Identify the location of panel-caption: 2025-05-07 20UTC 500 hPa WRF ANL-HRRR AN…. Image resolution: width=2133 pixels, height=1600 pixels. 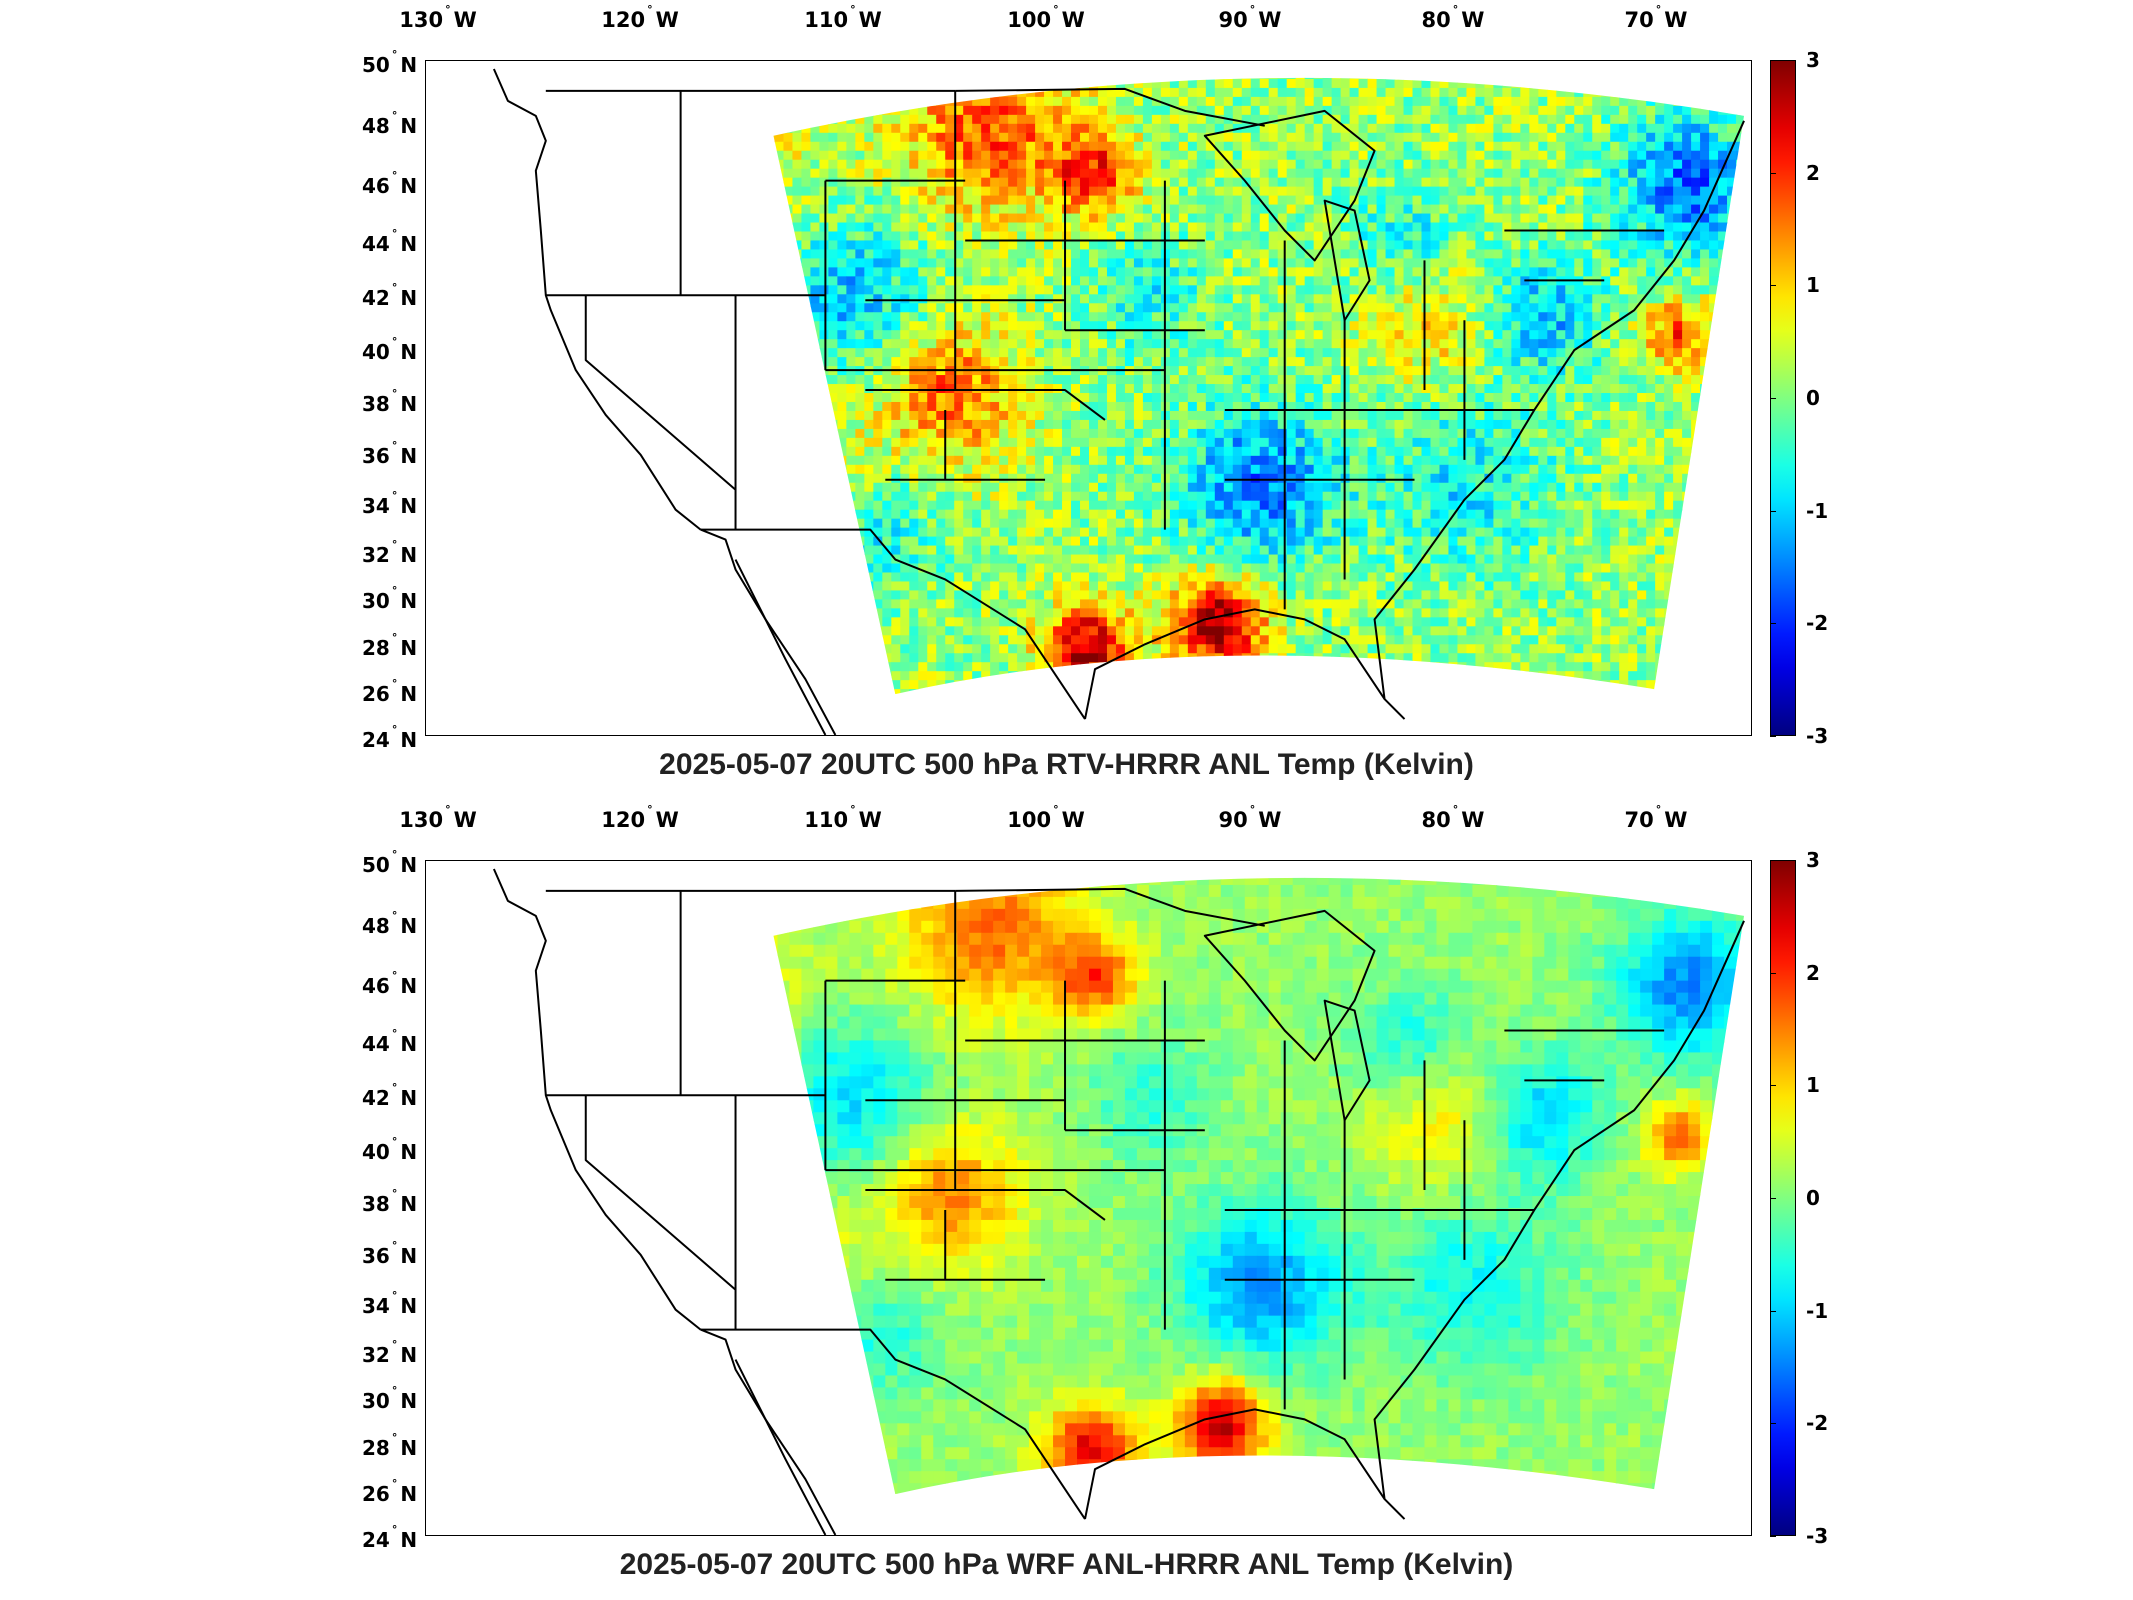
(1066, 1564).